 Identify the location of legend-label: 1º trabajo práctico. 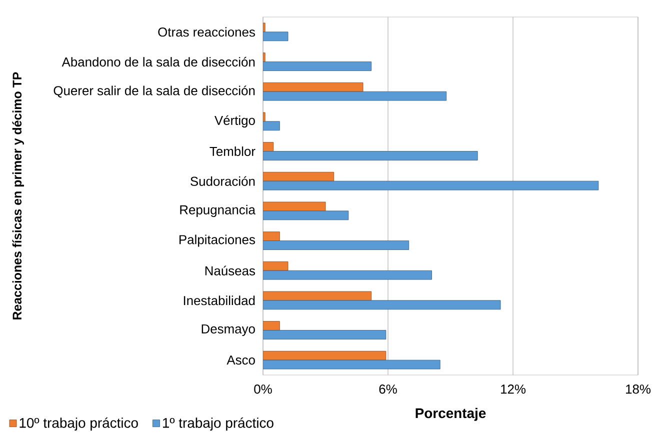
(218, 424).